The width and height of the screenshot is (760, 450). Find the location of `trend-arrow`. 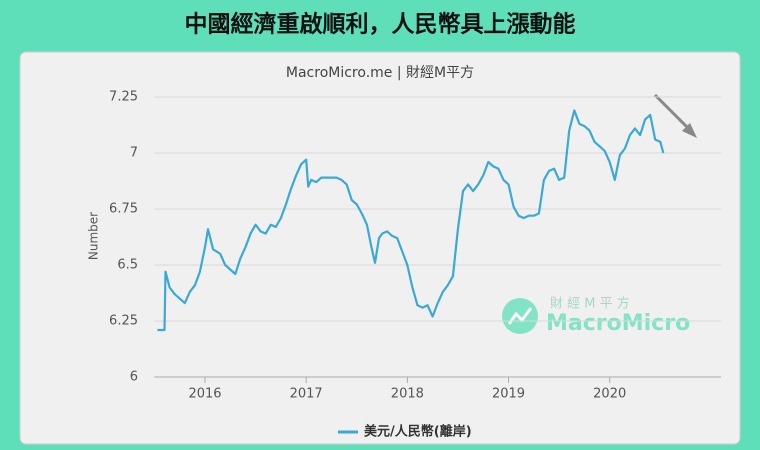

trend-arrow is located at coordinates (673, 113).